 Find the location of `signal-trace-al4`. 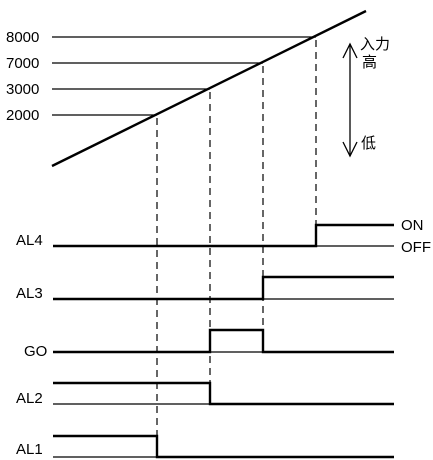

signal-trace-al4 is located at coordinates (223, 235).